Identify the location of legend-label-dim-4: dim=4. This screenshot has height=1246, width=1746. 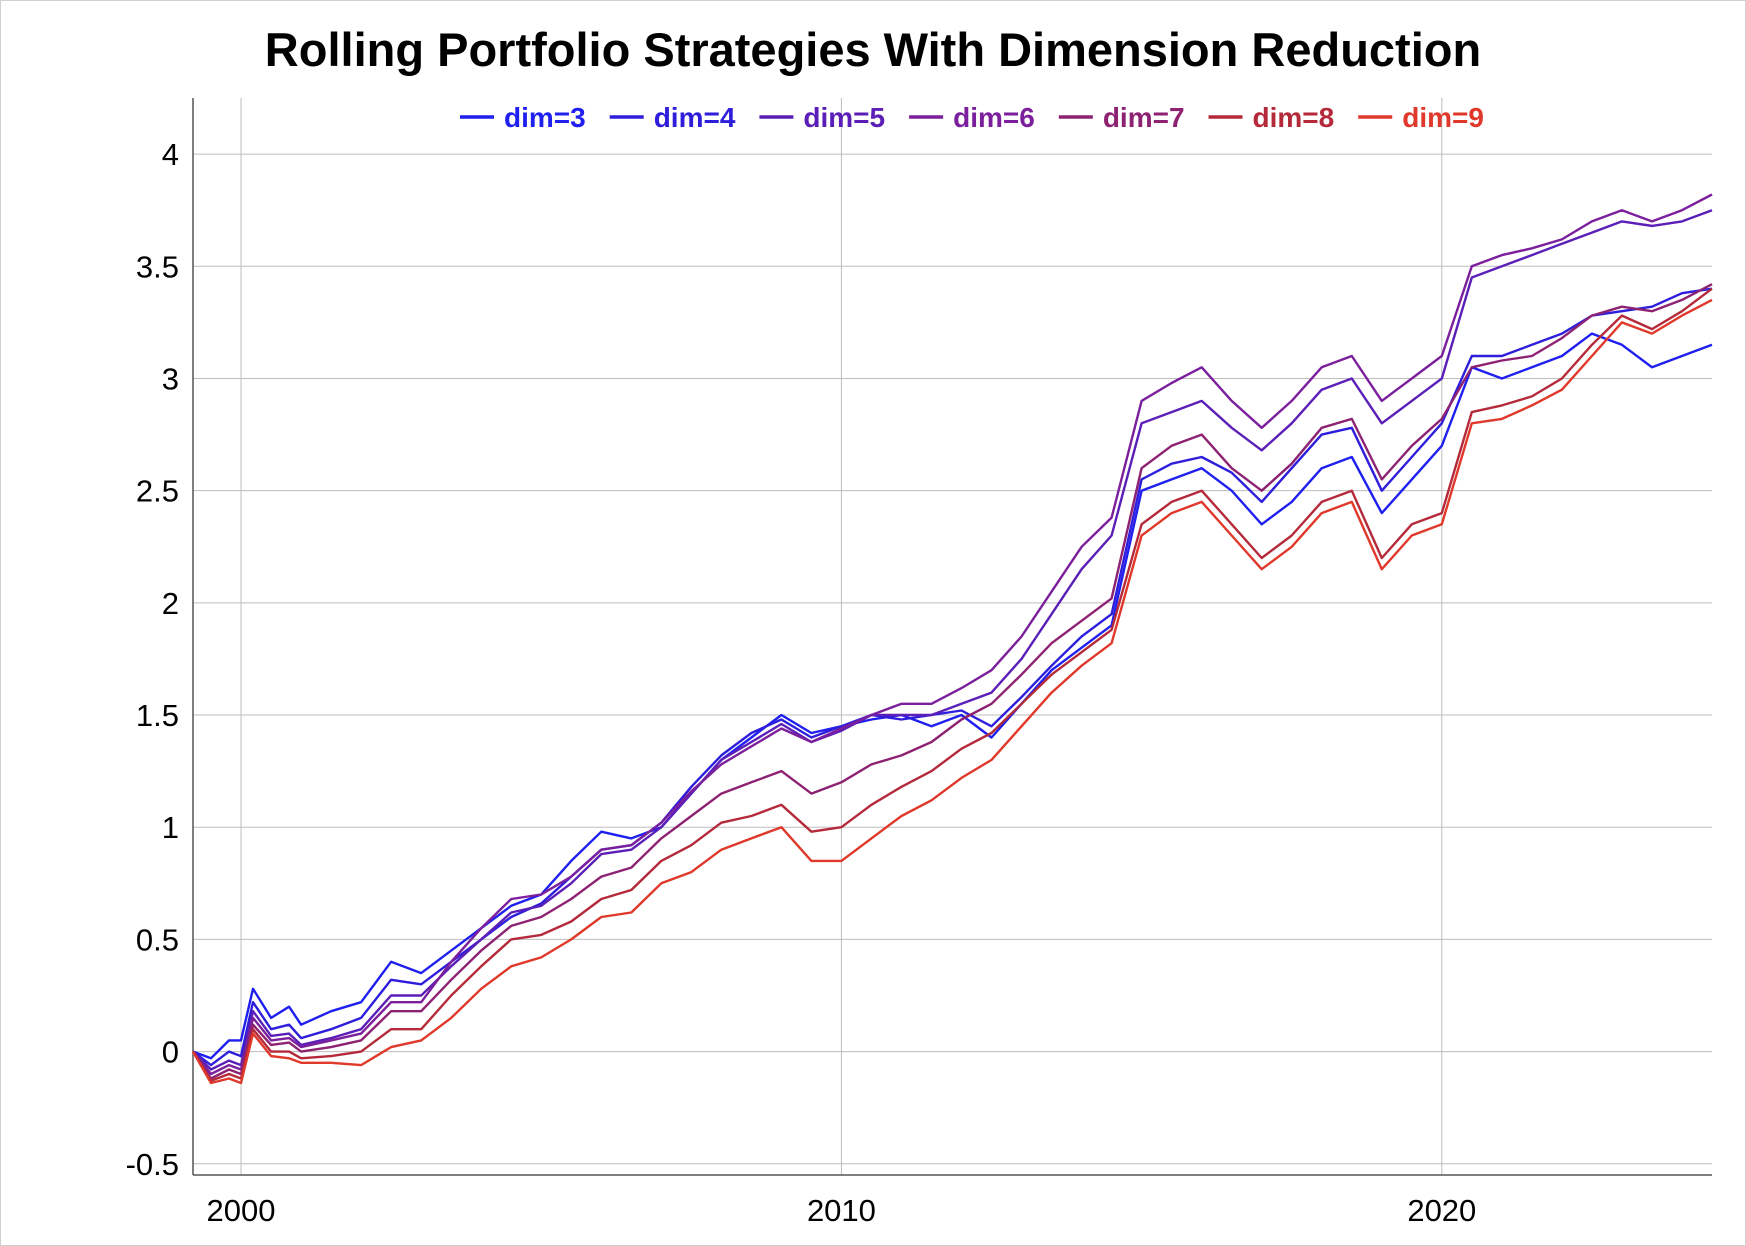
(695, 117).